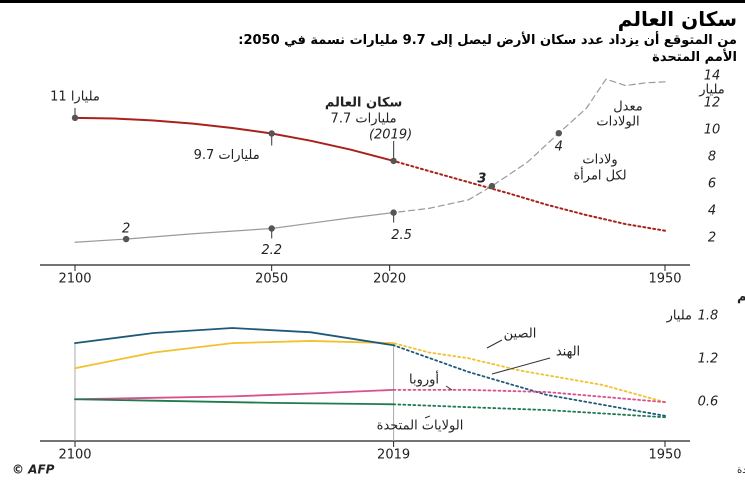  Describe the element at coordinates (708, 315) in the screenshot. I see `y-tick-label: 1.8` at that location.